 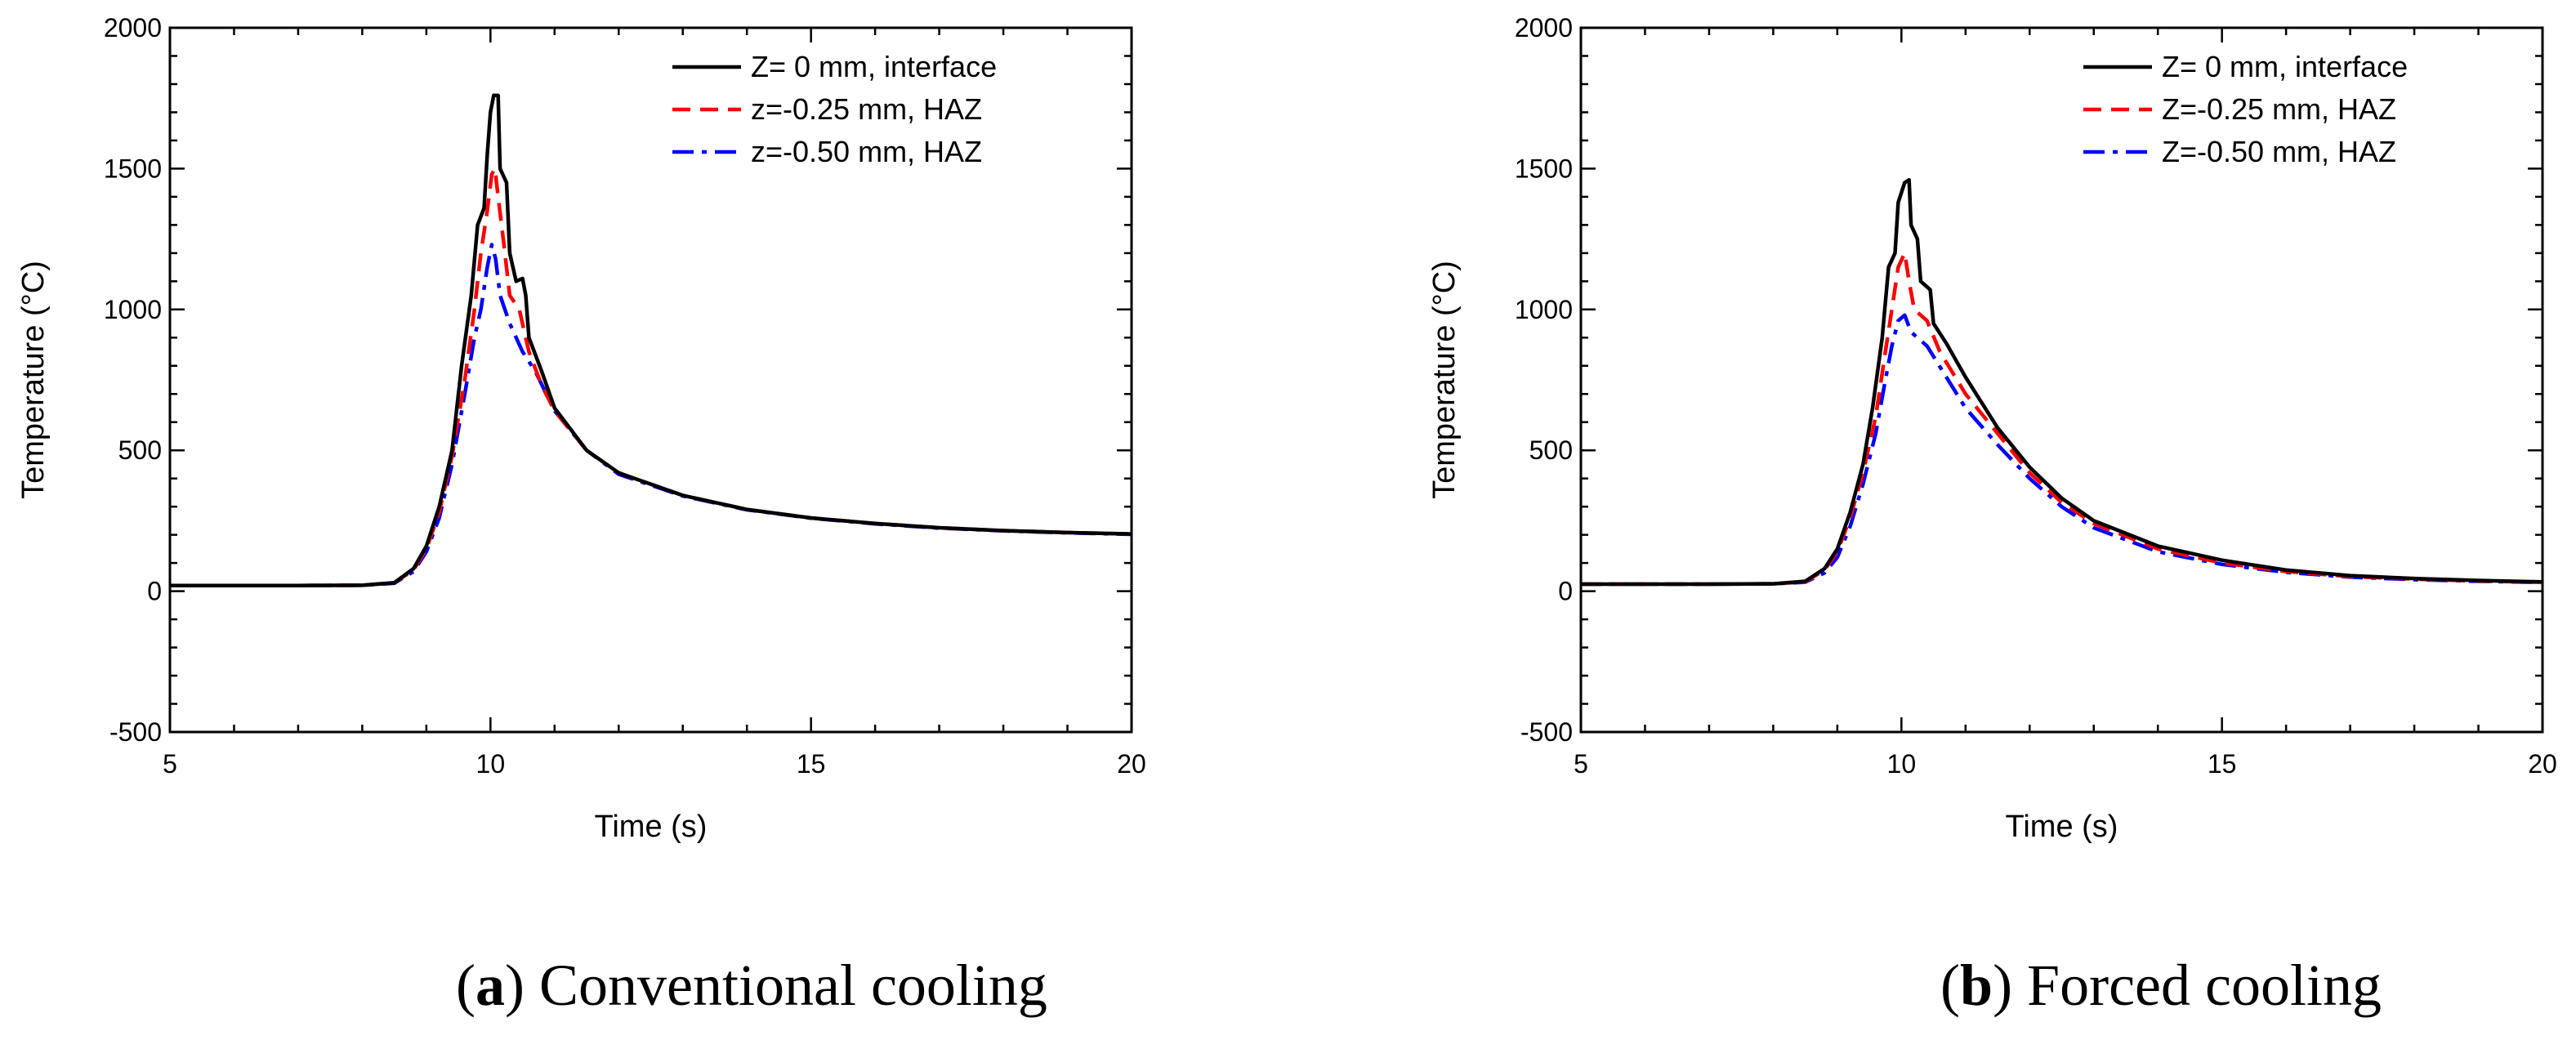 What do you see at coordinates (866, 152) in the screenshot?
I see `legend-label-2: z=-0.50 mm, HAZ` at bounding box center [866, 152].